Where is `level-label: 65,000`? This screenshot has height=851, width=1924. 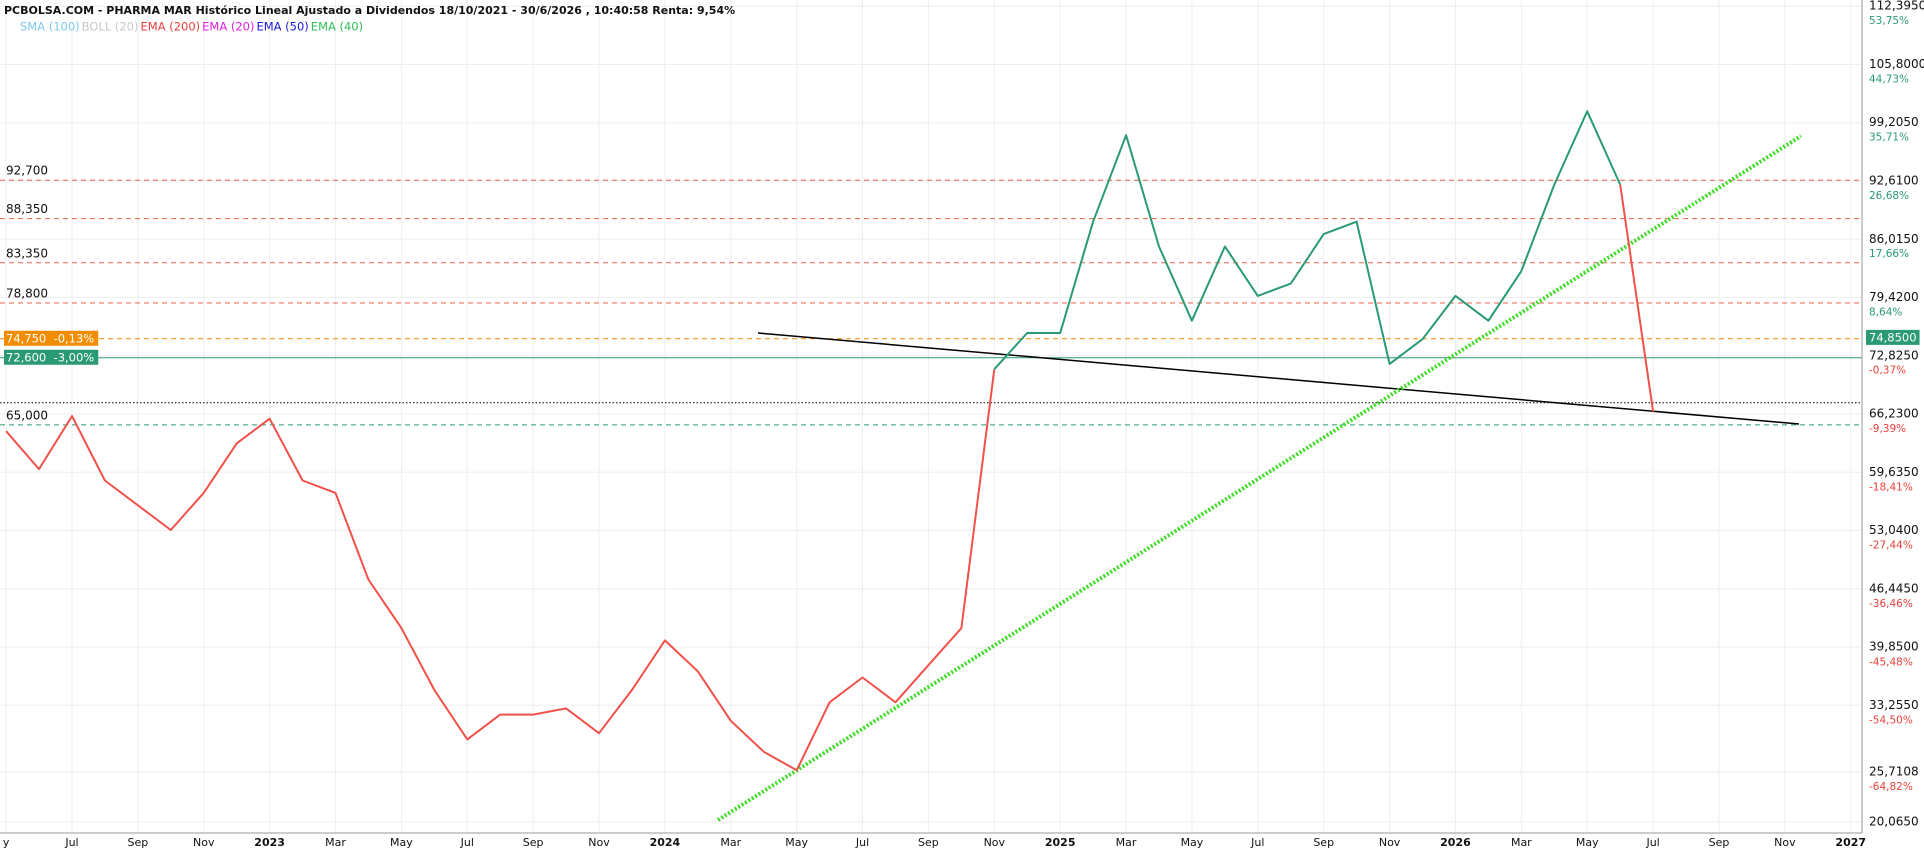 level-label: 65,000 is located at coordinates (27, 415).